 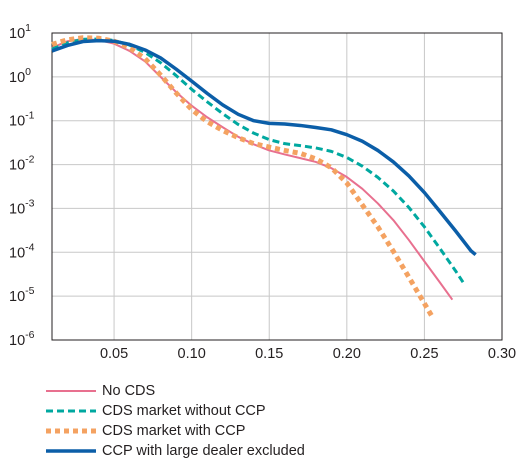 I want to click on x-axis-ticks: 0.05 0.10 0.15 0.20 0.25 0.30, so click(x=308, y=354).